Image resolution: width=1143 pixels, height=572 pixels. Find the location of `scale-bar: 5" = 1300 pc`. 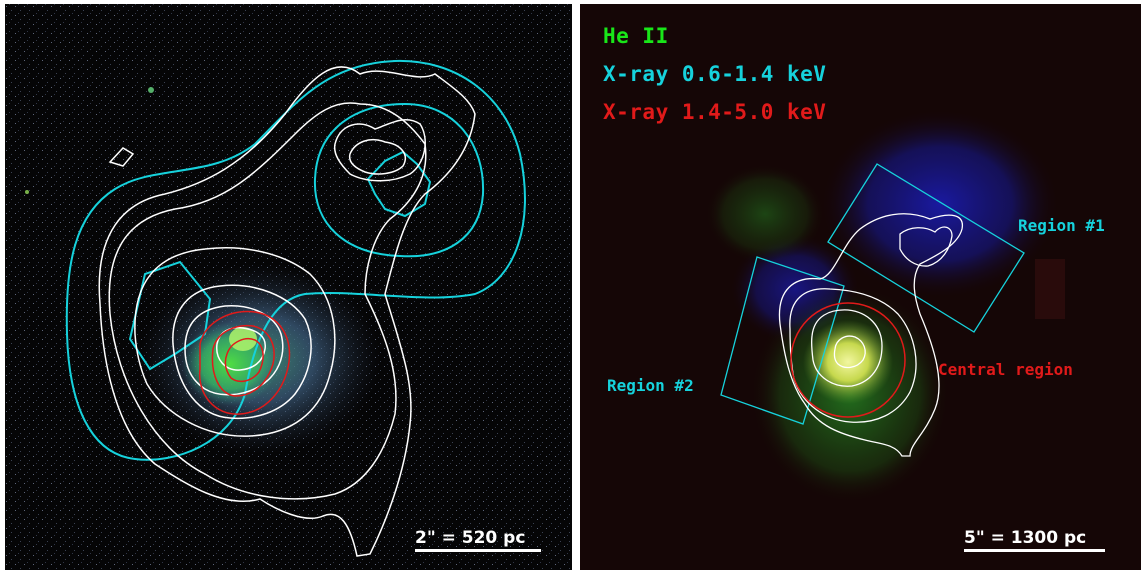

scale-bar: 5" = 1300 pc is located at coordinates (1034, 540).